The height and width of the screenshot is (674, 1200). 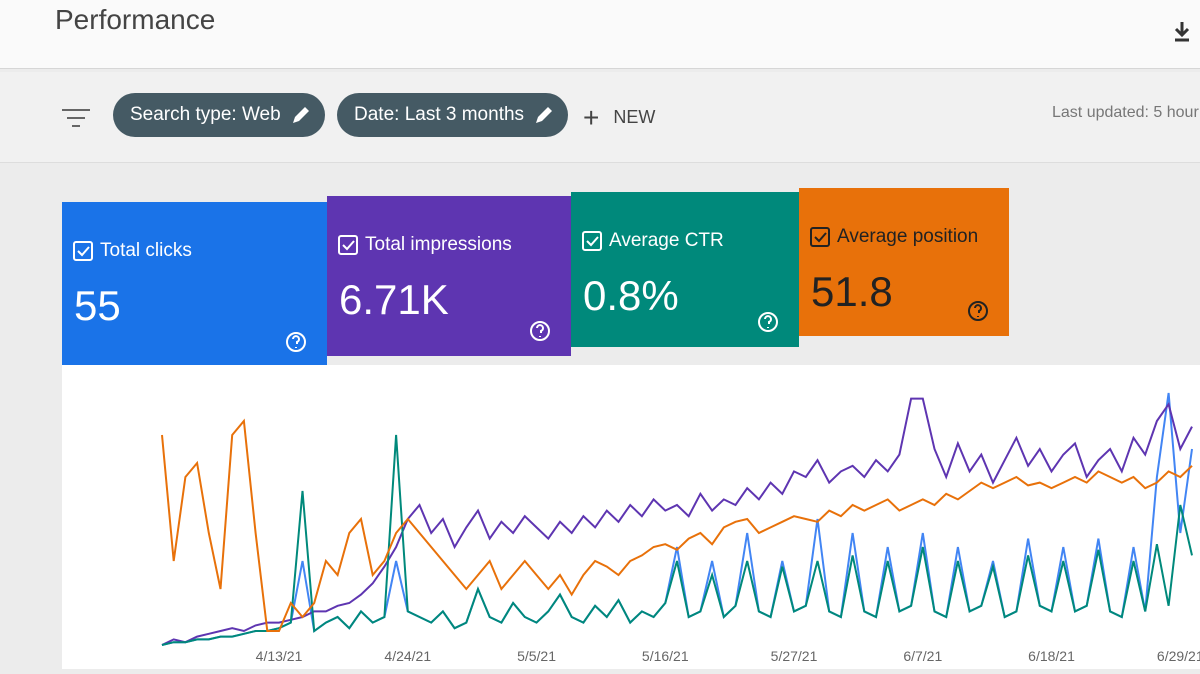 What do you see at coordinates (135, 19) in the screenshot?
I see `page-title: Performance` at bounding box center [135, 19].